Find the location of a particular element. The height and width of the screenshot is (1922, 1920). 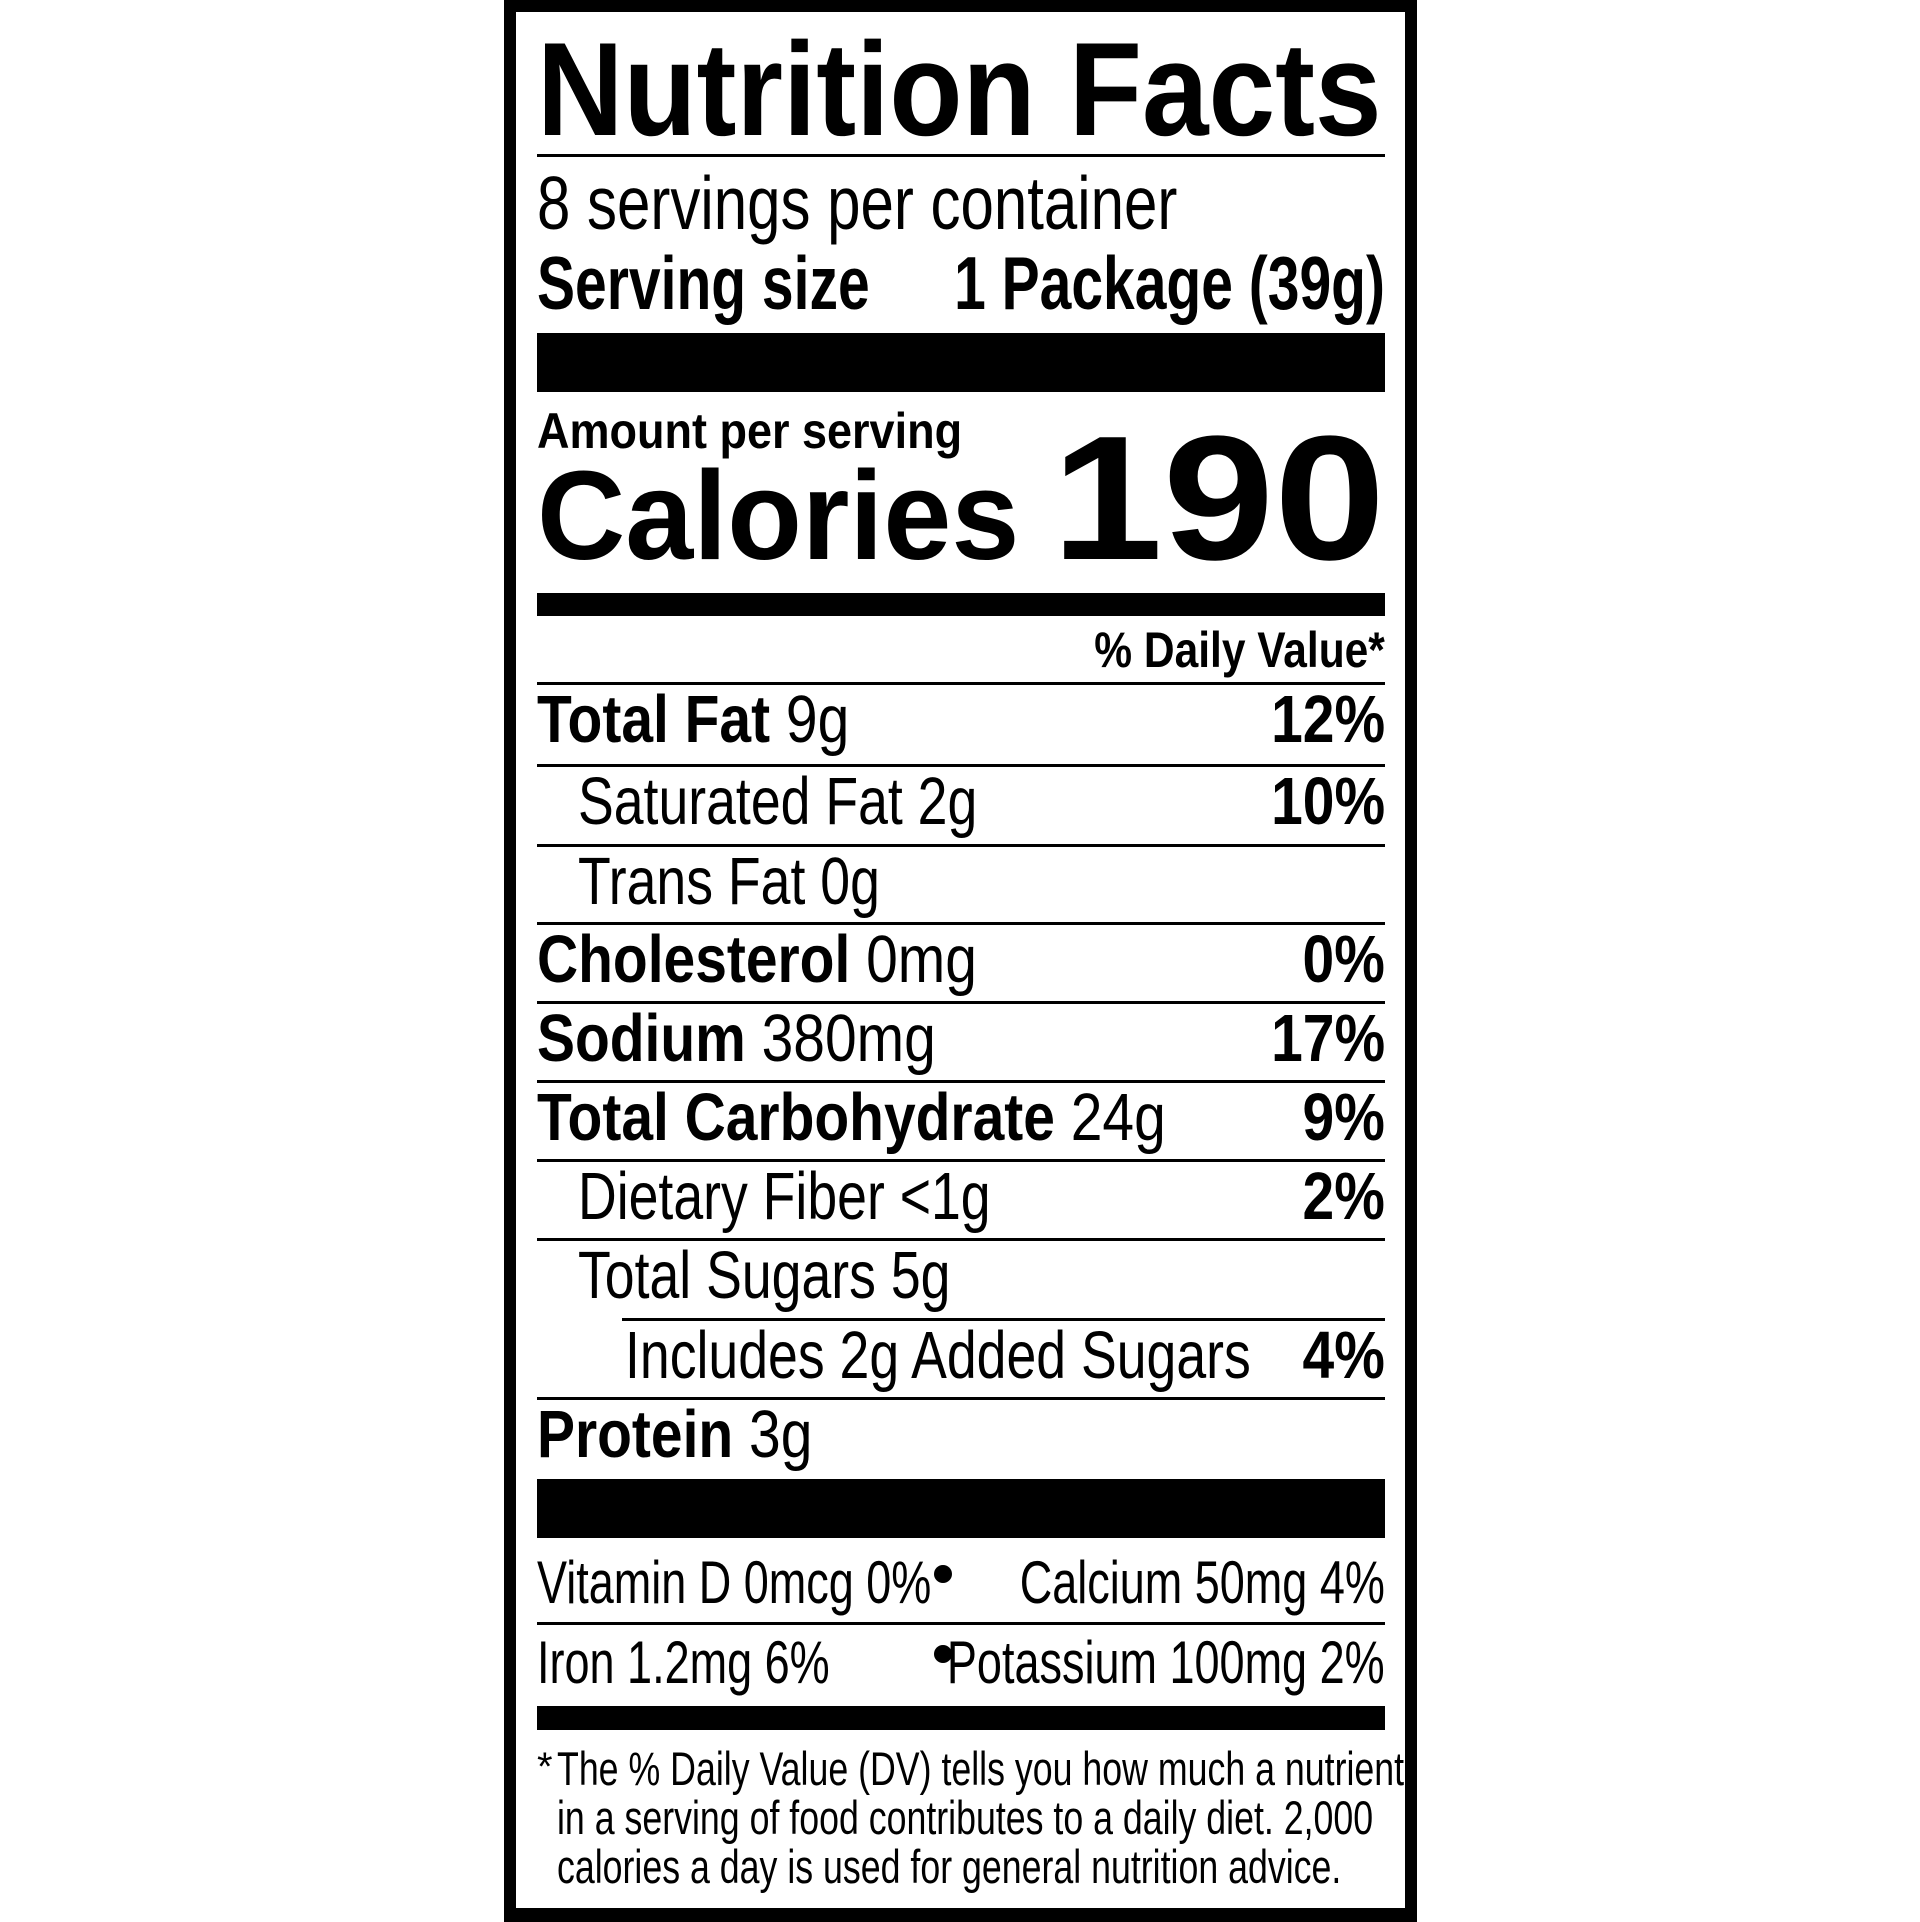

nutrient-label: Total Fat 9g is located at coordinates (693, 719).